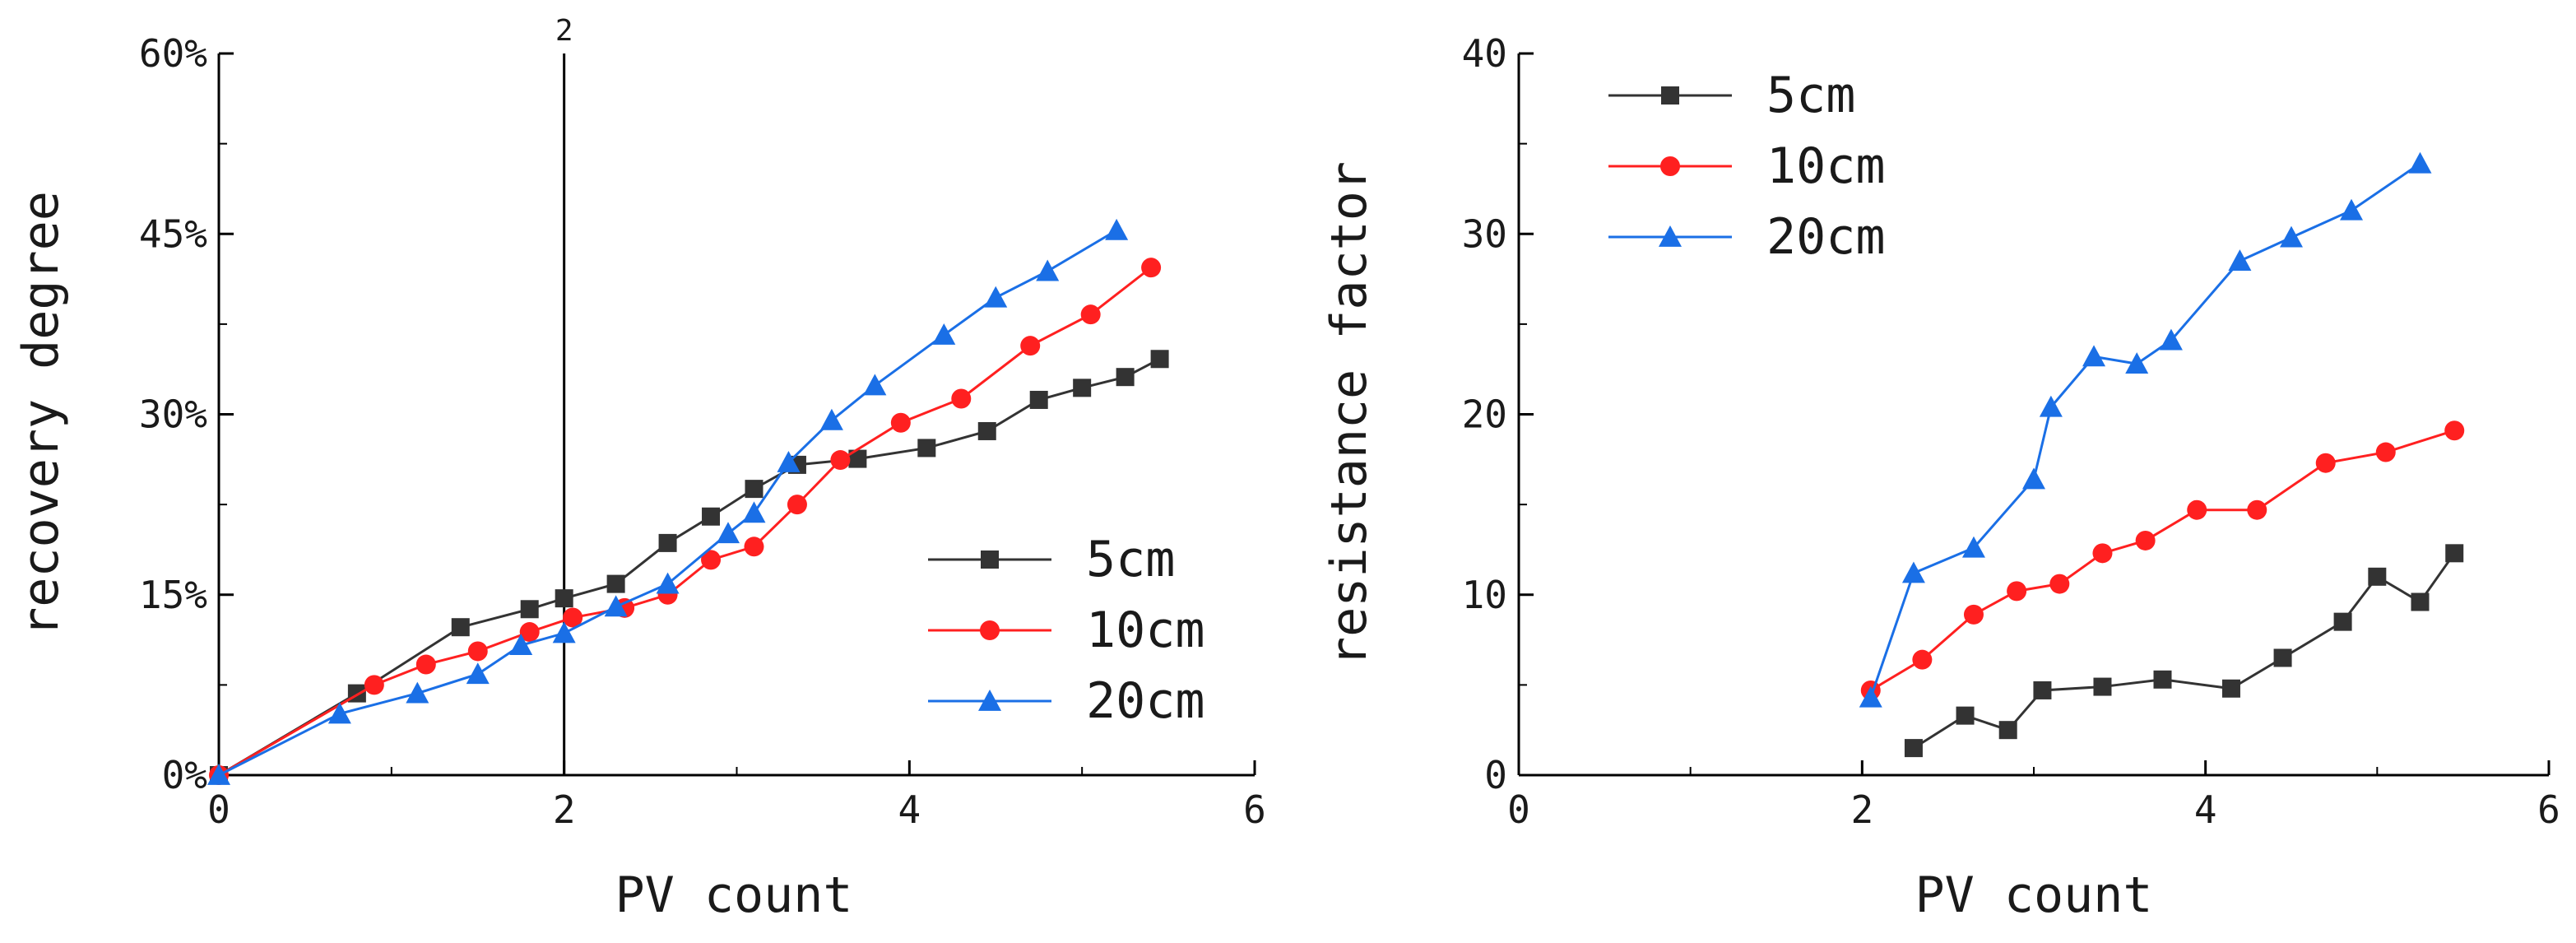 This screenshot has height=943, width=2576. What do you see at coordinates (2162, 560) in the screenshot?
I see `series-line-10cm` at bounding box center [2162, 560].